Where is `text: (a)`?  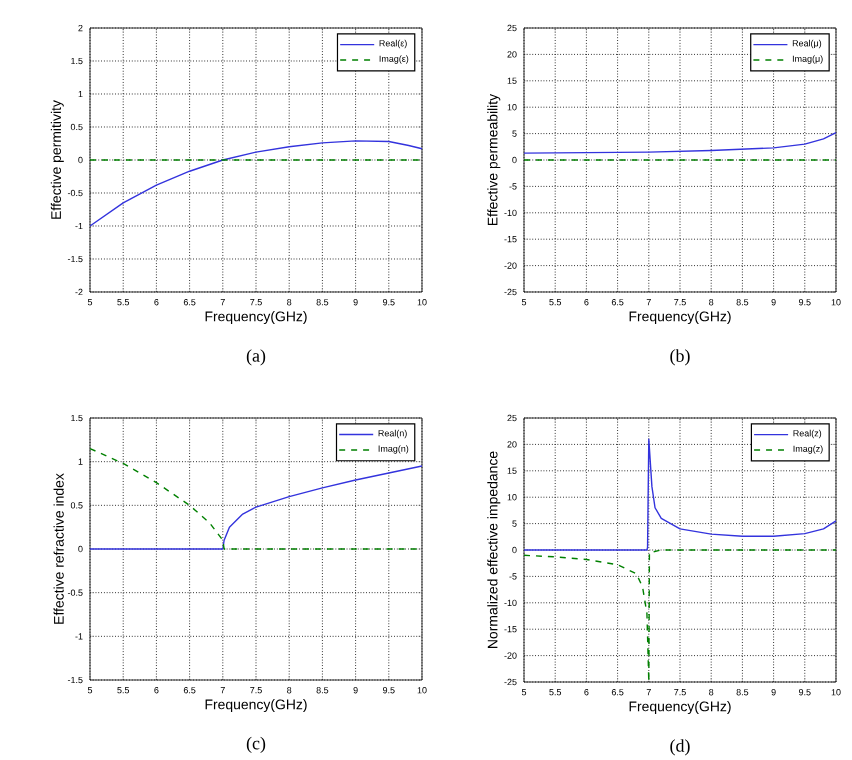
text: (a) is located at coordinates (256, 357).